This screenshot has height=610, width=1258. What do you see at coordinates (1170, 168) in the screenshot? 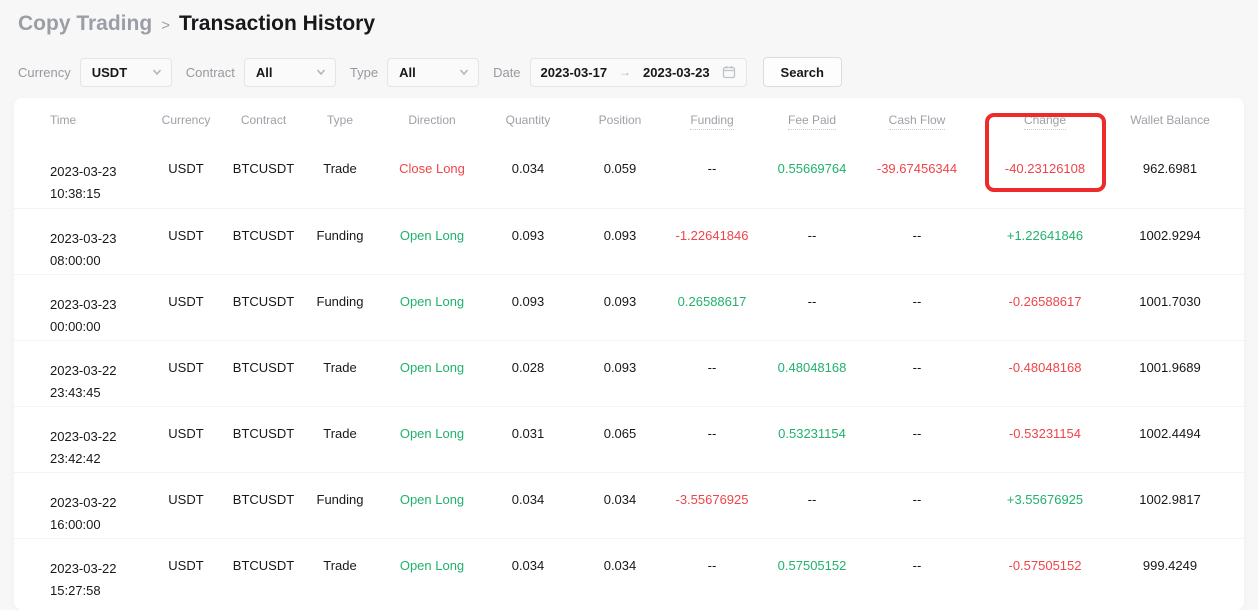
I see `cell-wallet-balance: 962.6981` at bounding box center [1170, 168].